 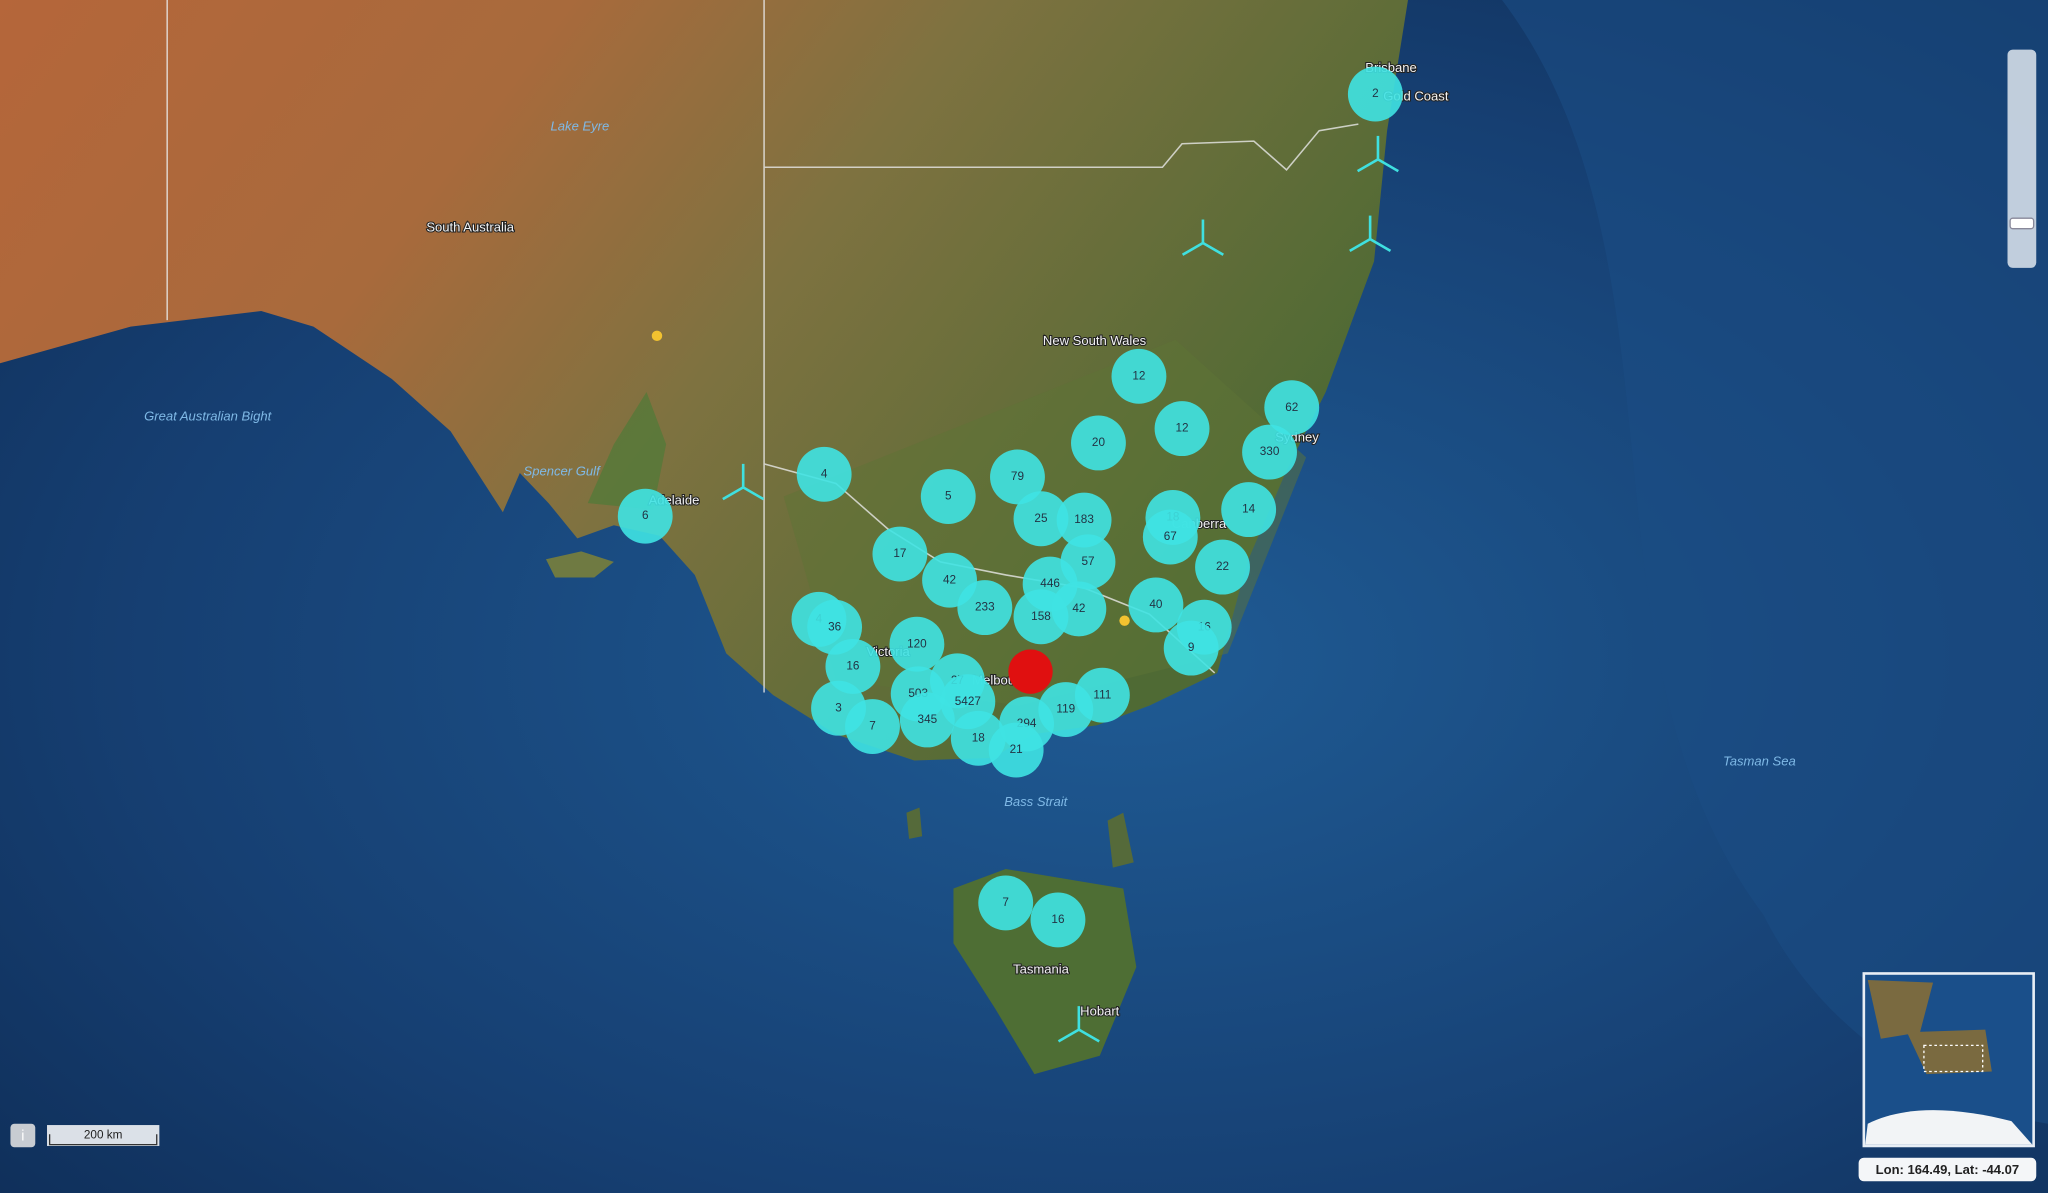 I want to click on cluster-count: 183, so click(x=1084, y=519).